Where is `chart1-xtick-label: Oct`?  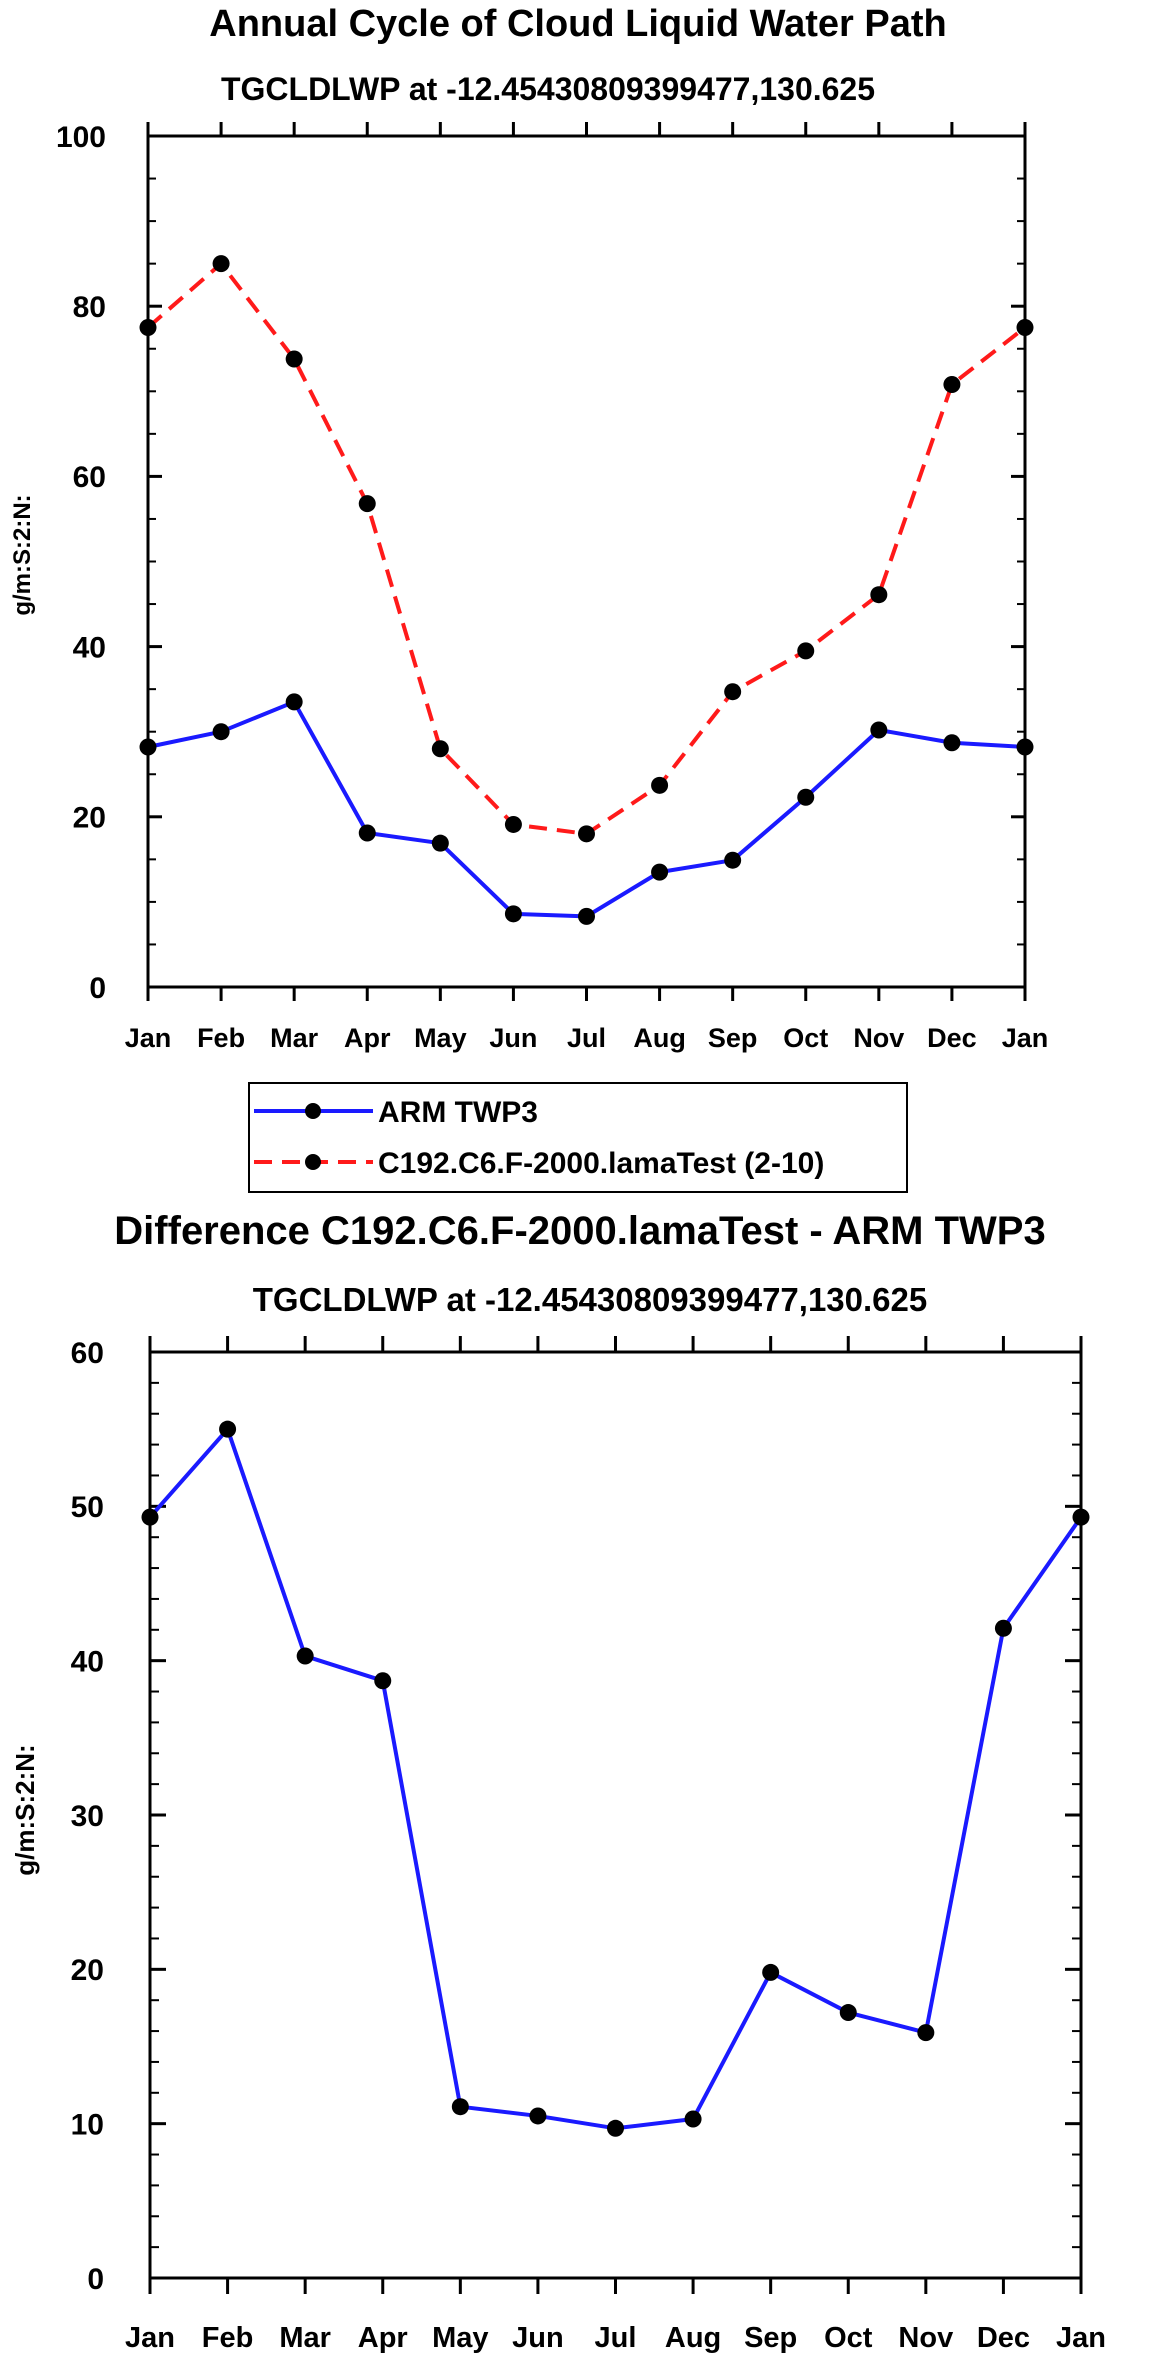 chart1-xtick-label: Oct is located at coordinates (805, 1038).